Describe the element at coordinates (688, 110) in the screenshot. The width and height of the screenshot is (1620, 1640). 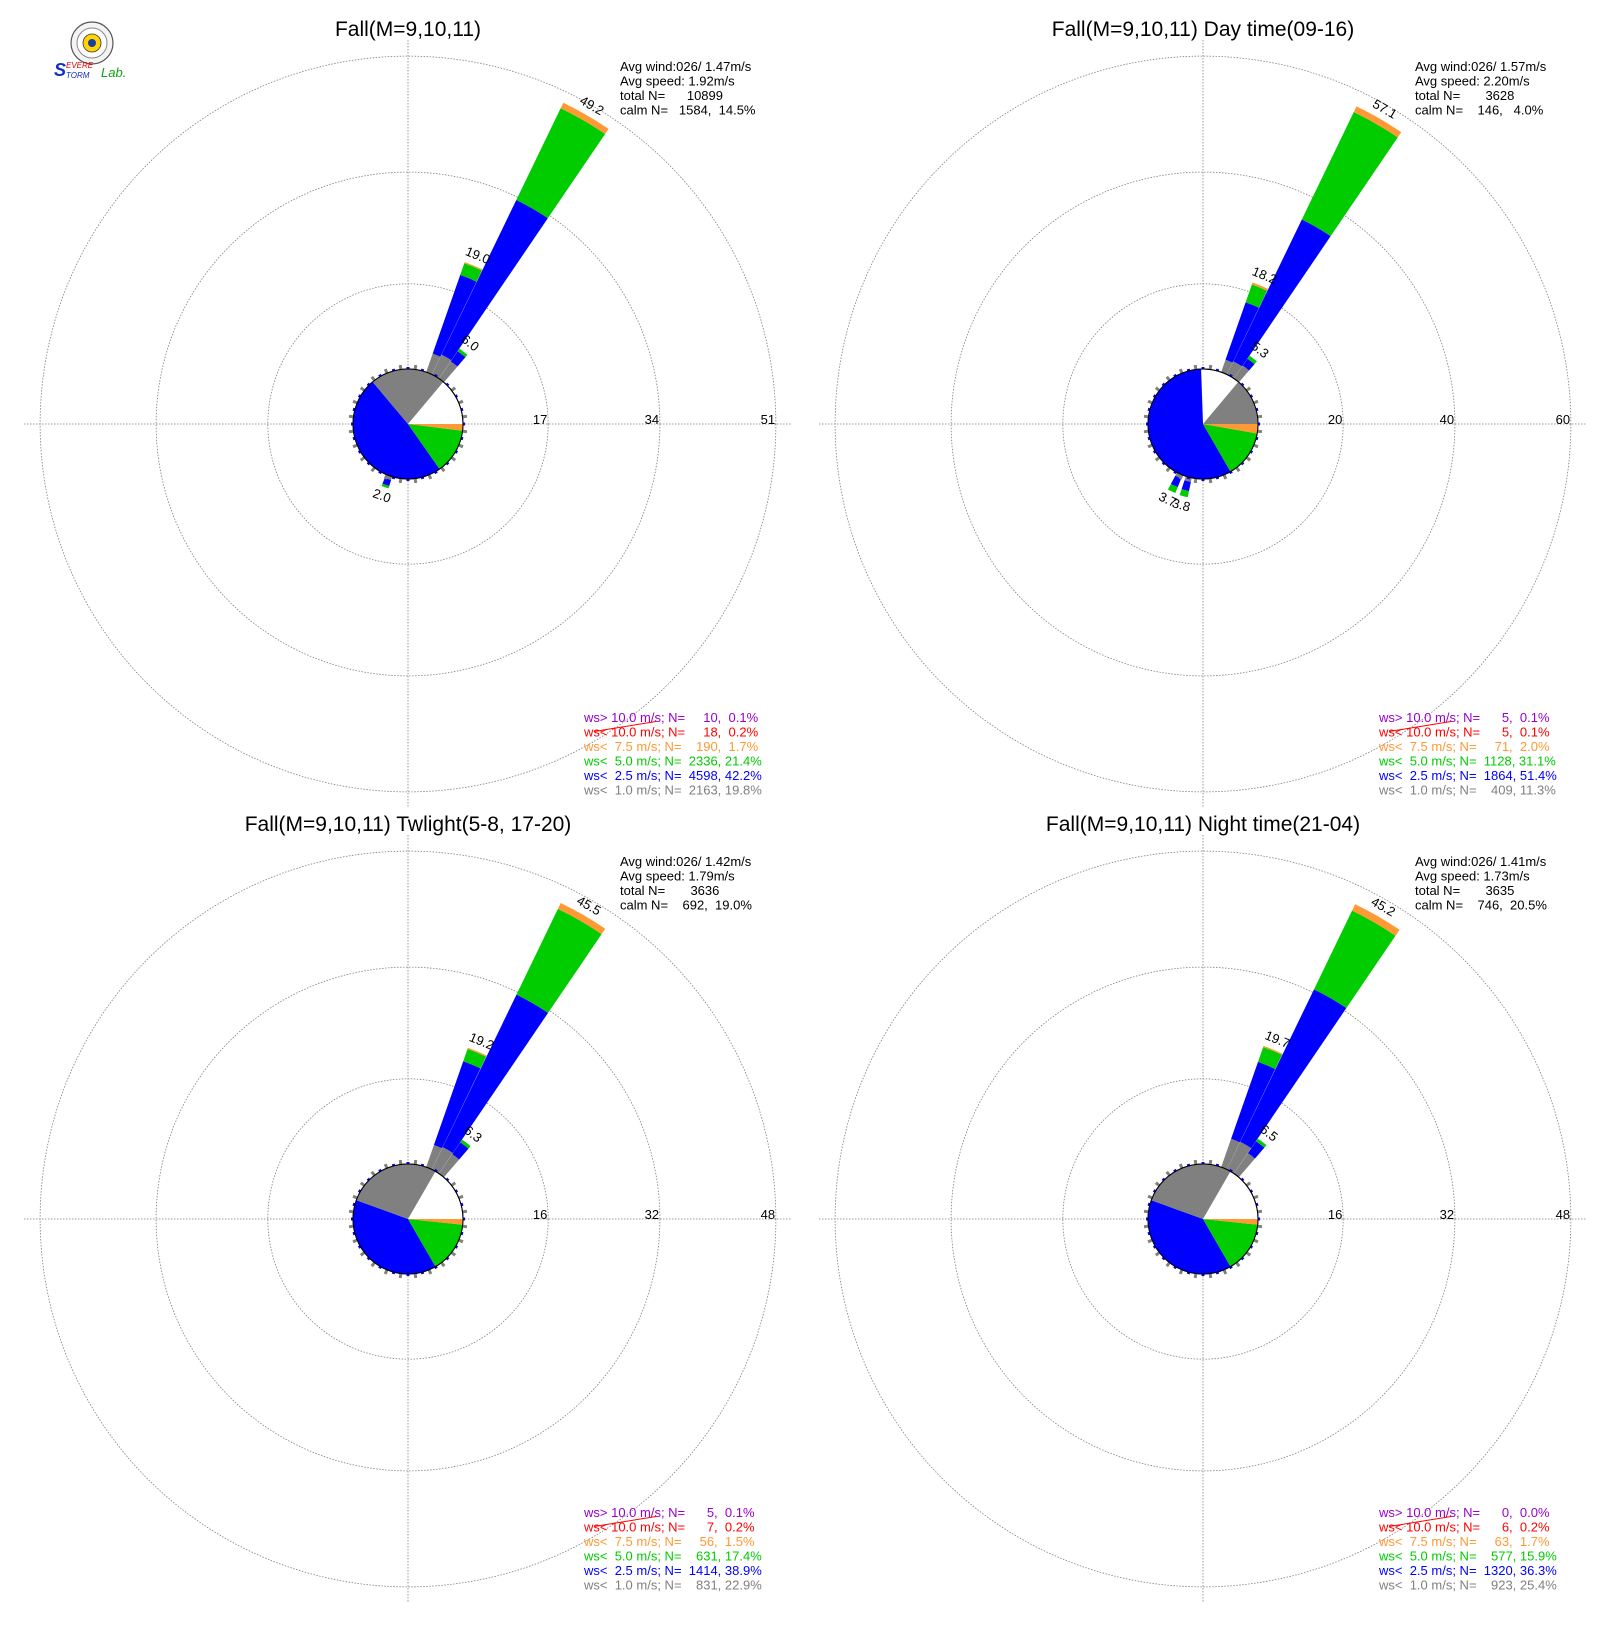
I see `calm-n-text: calm N= 1584, 14.5%` at that location.